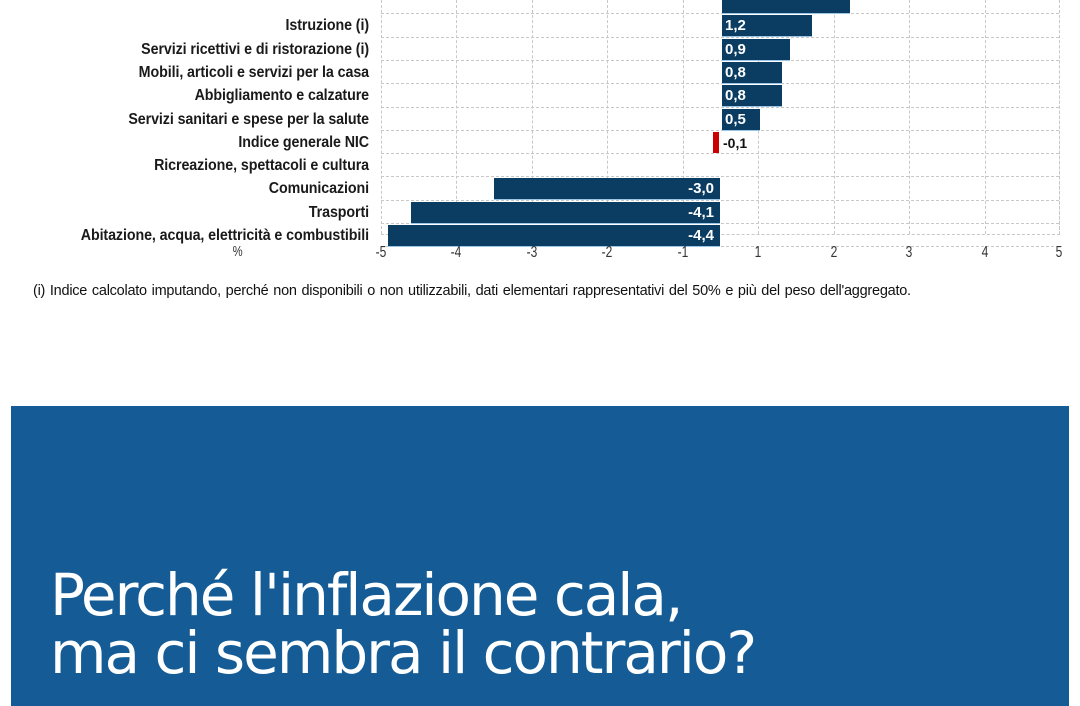 The image size is (1080, 706). What do you see at coordinates (261, 166) in the screenshot?
I see `category-label: Ricreazione, spettacoli e cultura` at bounding box center [261, 166].